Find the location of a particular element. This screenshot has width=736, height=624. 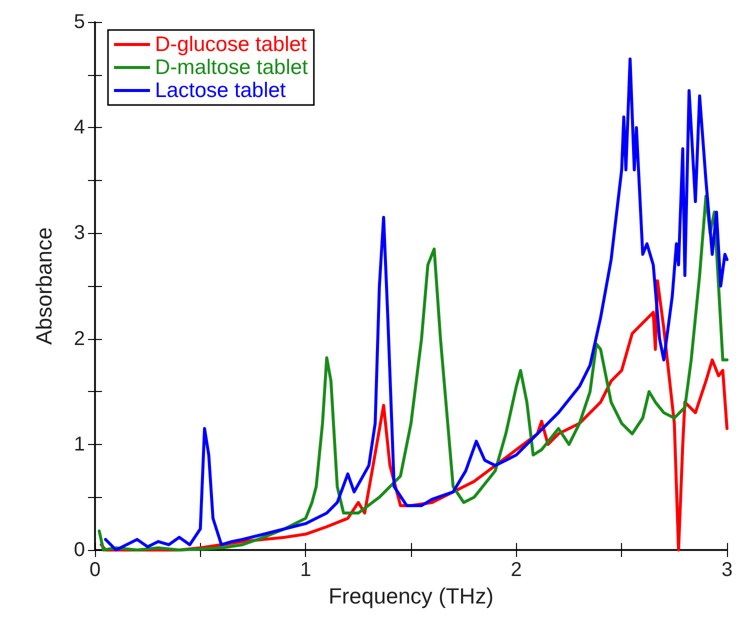

y-tick-label: 2 is located at coordinates (79, 339).